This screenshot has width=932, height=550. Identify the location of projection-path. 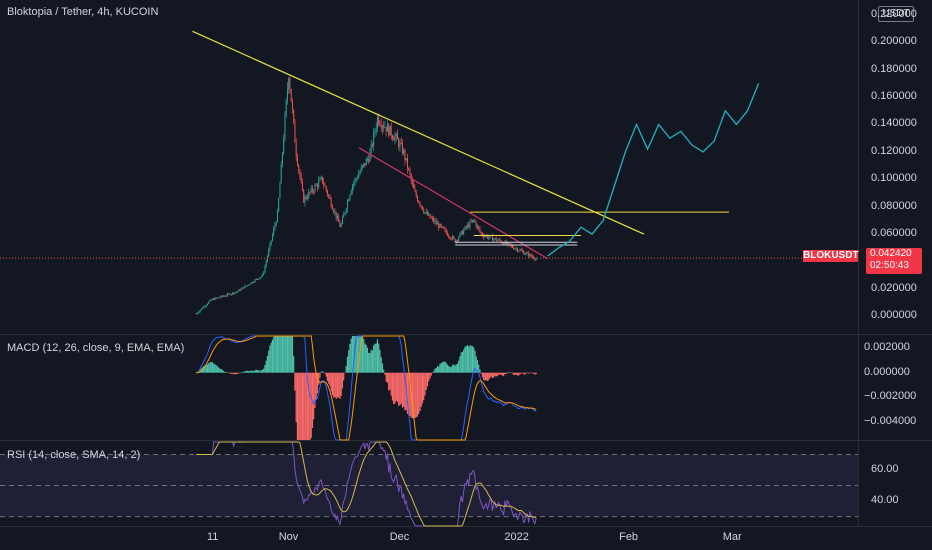
(653, 170).